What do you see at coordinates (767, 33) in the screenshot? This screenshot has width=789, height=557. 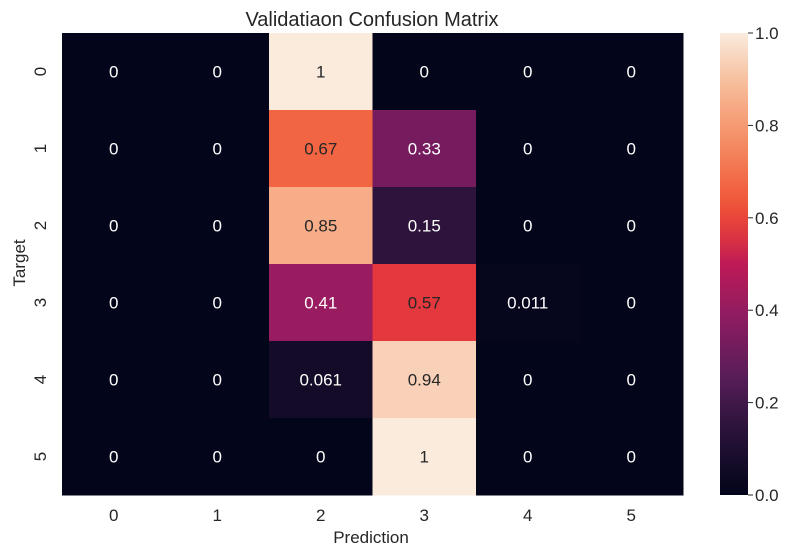 I see `colorbar-tick-label: 1.0` at bounding box center [767, 33].